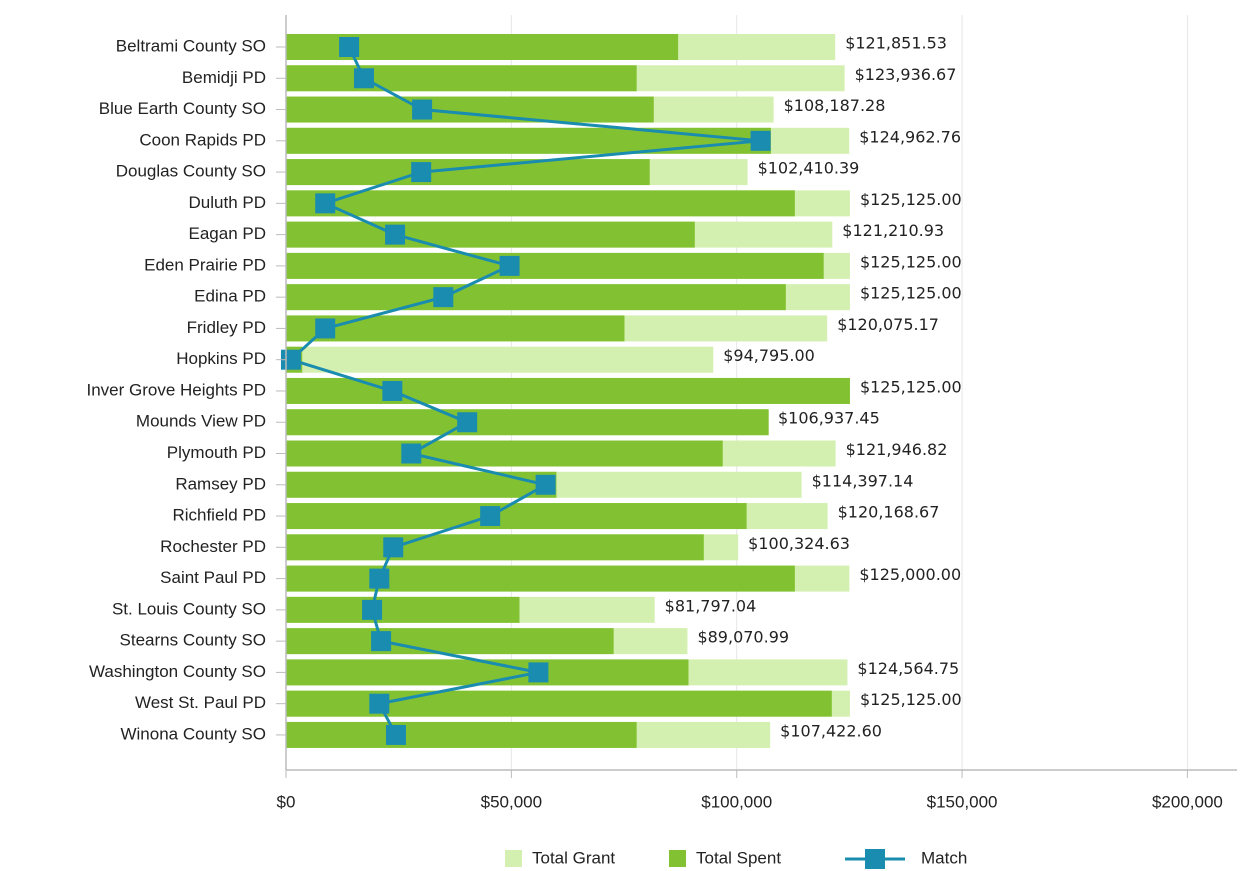 Image resolution: width=1244 pixels, height=871 pixels. I want to click on x-tick-label: $100,000, so click(736, 801).